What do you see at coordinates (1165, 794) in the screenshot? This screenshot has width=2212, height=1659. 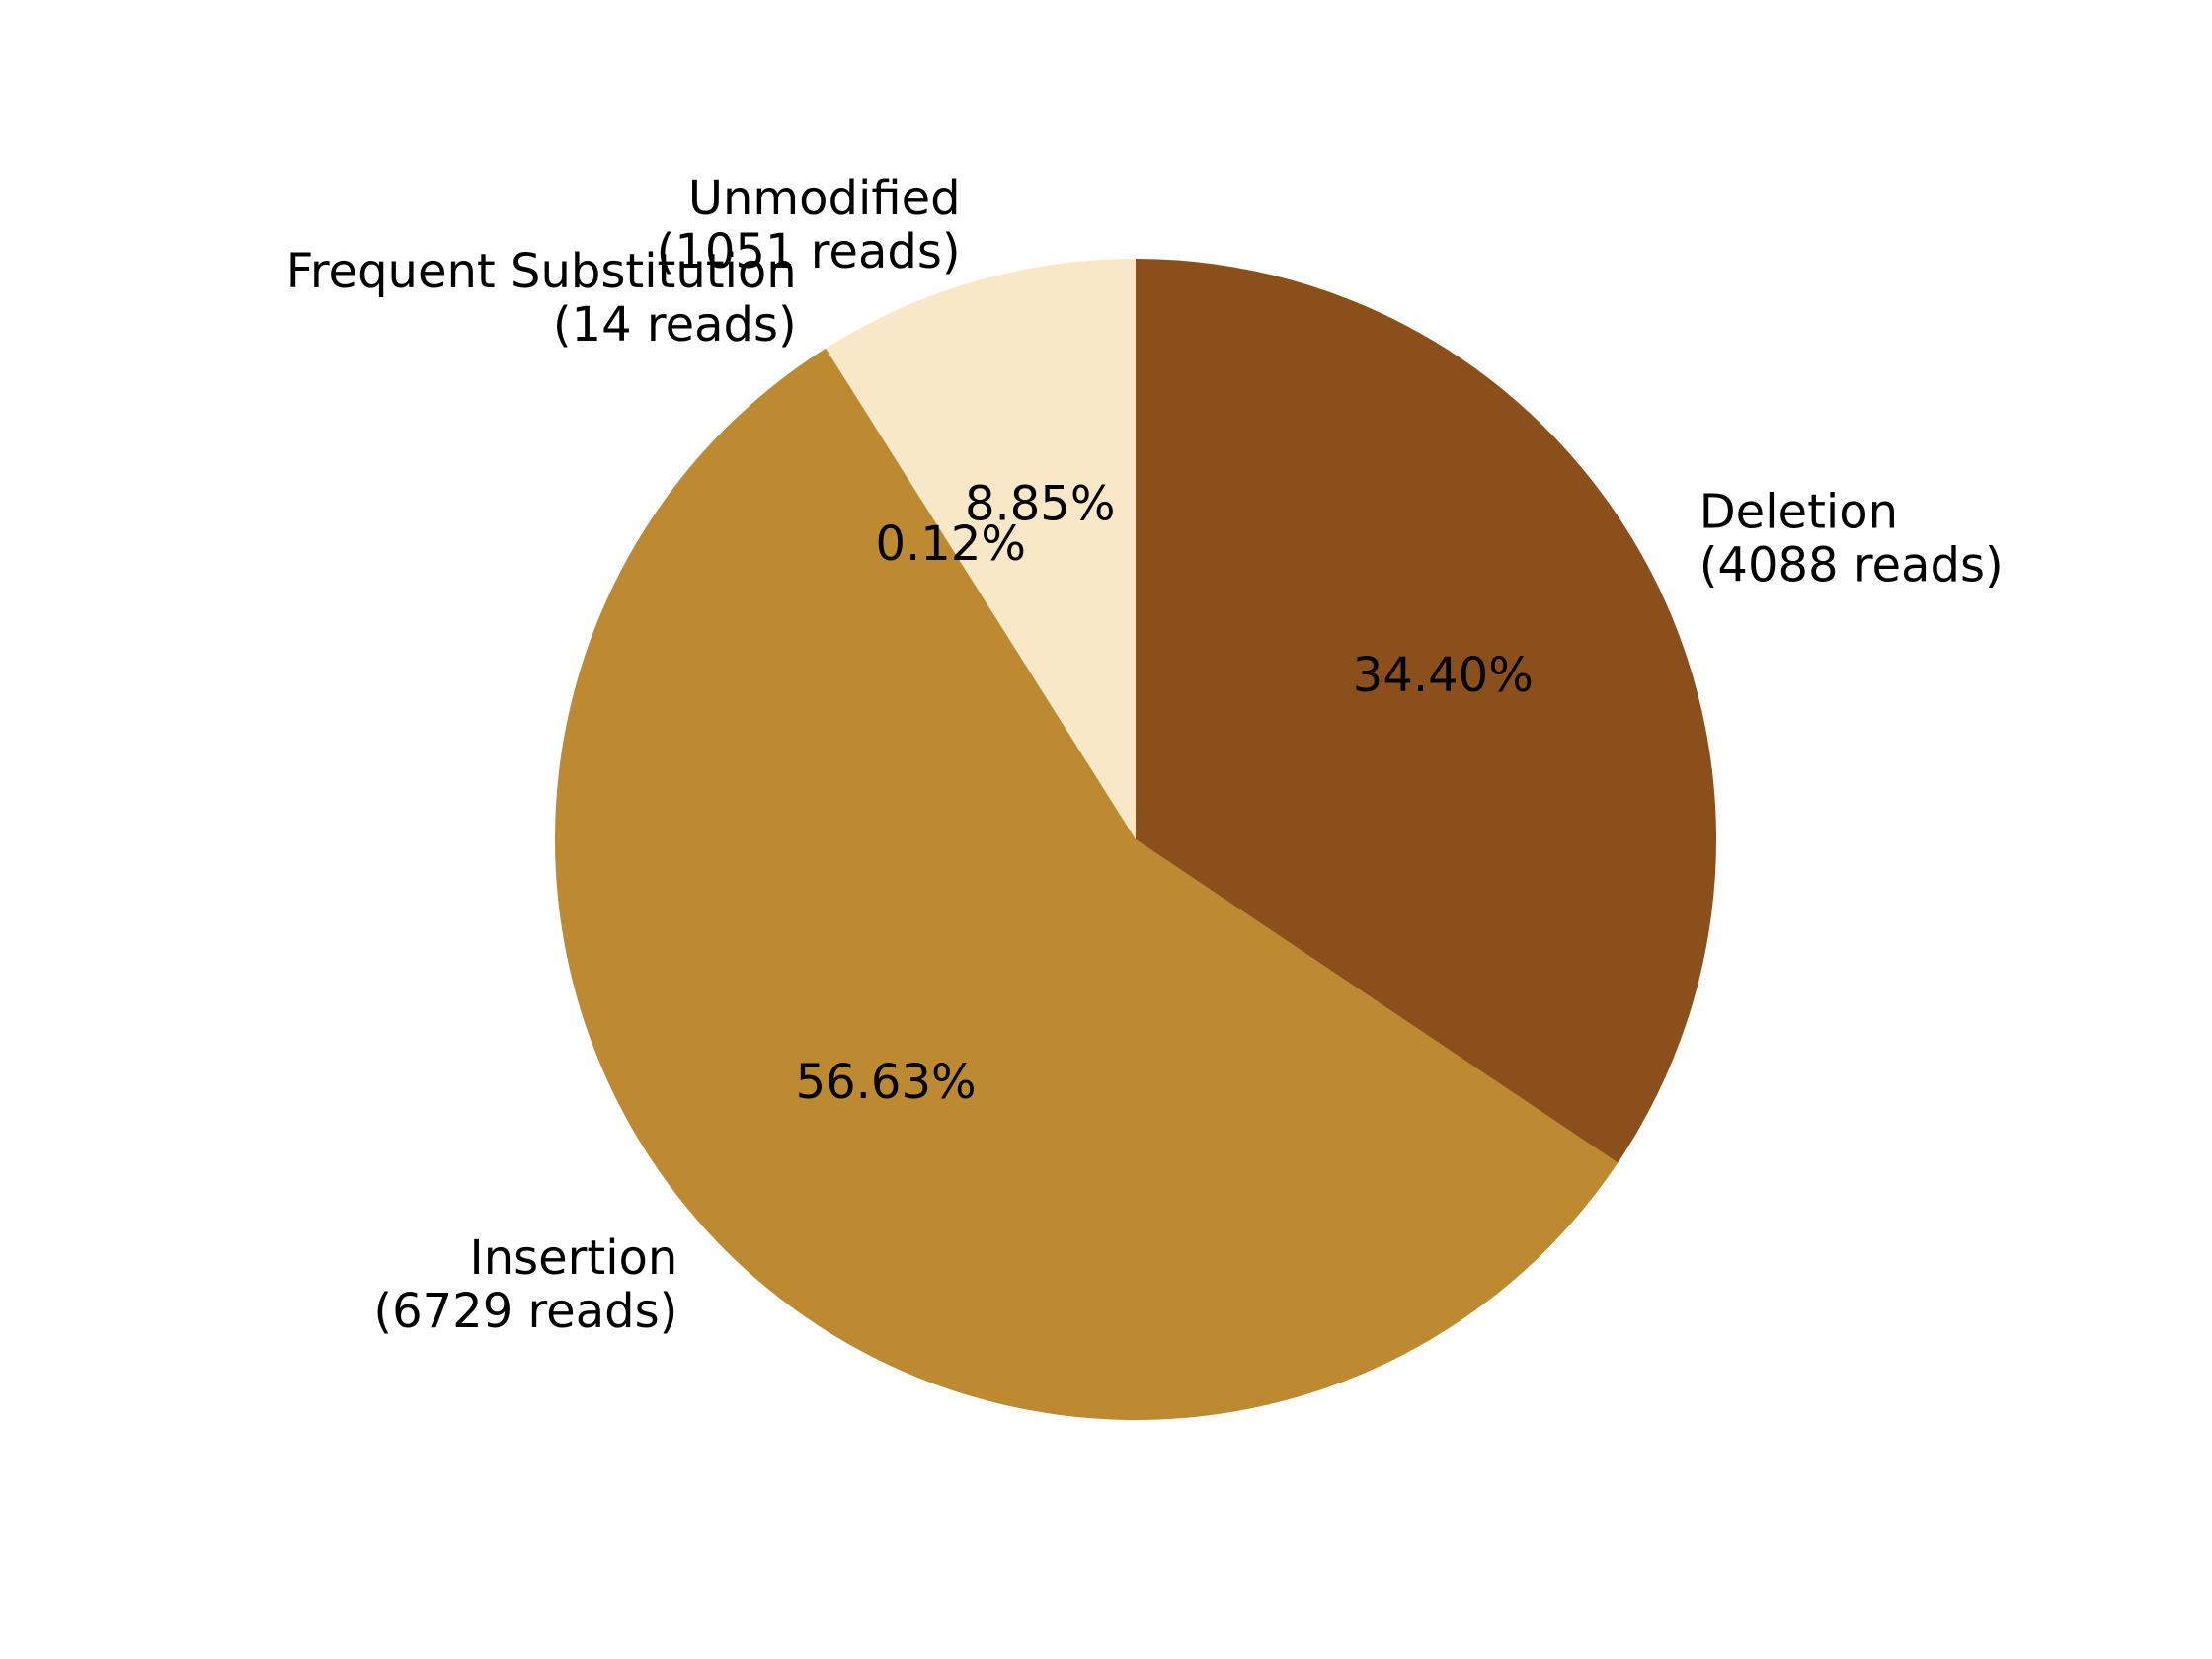 I see `percent-labels: 8.85%0.12% 56.63% 34.40%` at bounding box center [1165, 794].